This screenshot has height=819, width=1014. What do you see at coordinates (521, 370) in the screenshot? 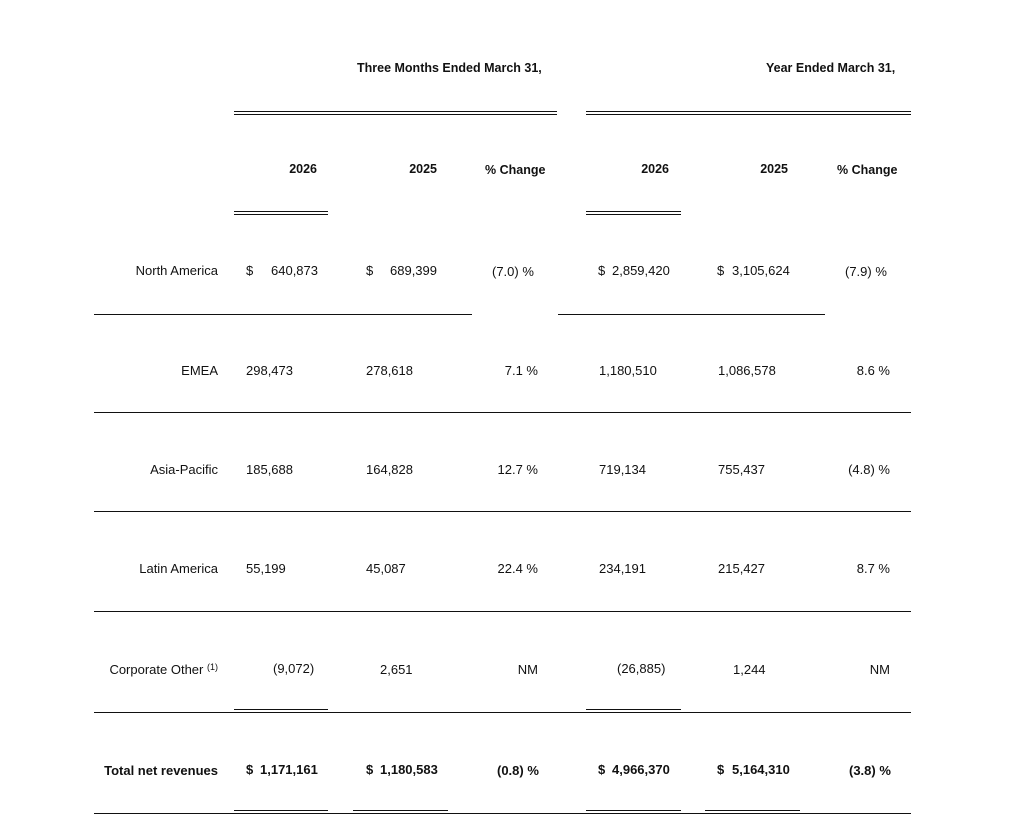
I see `cell-q-change: 7.1 %` at bounding box center [521, 370].